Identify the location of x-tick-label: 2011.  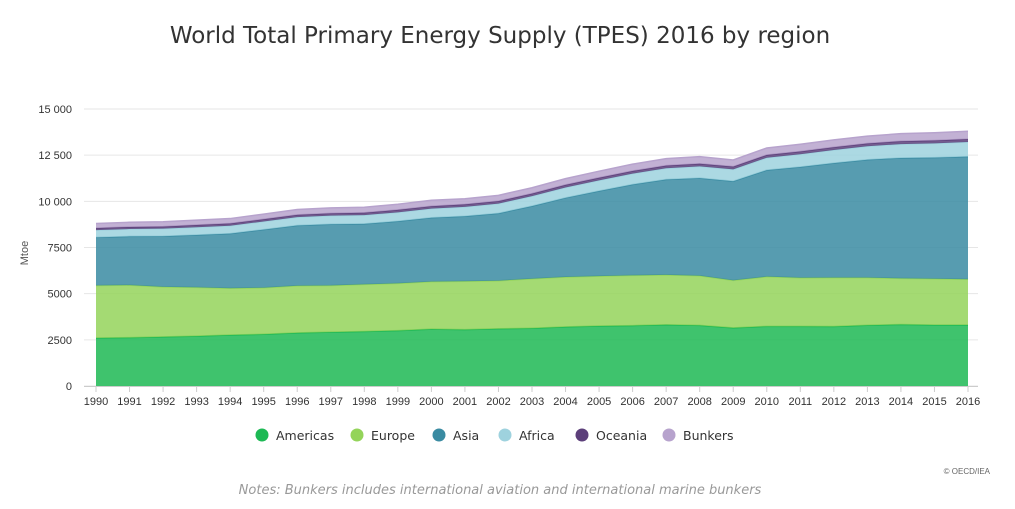
(800, 402).